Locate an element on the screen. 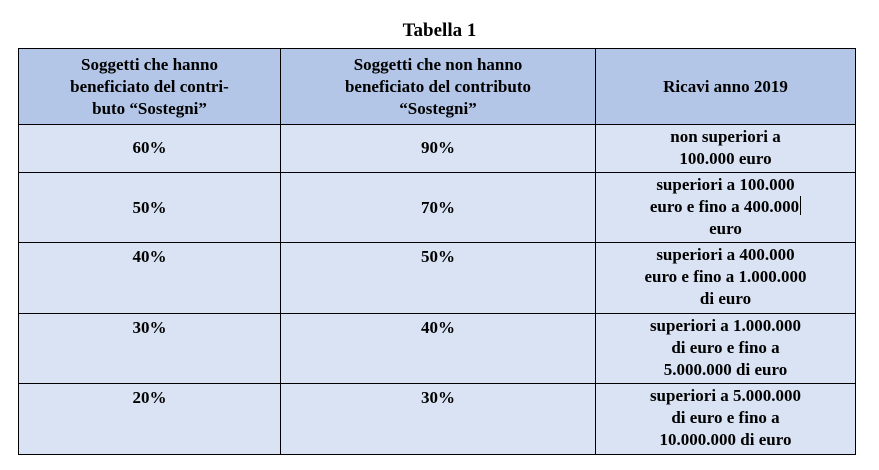  revenue-line: superiori a 1.000.000 is located at coordinates (725, 325).